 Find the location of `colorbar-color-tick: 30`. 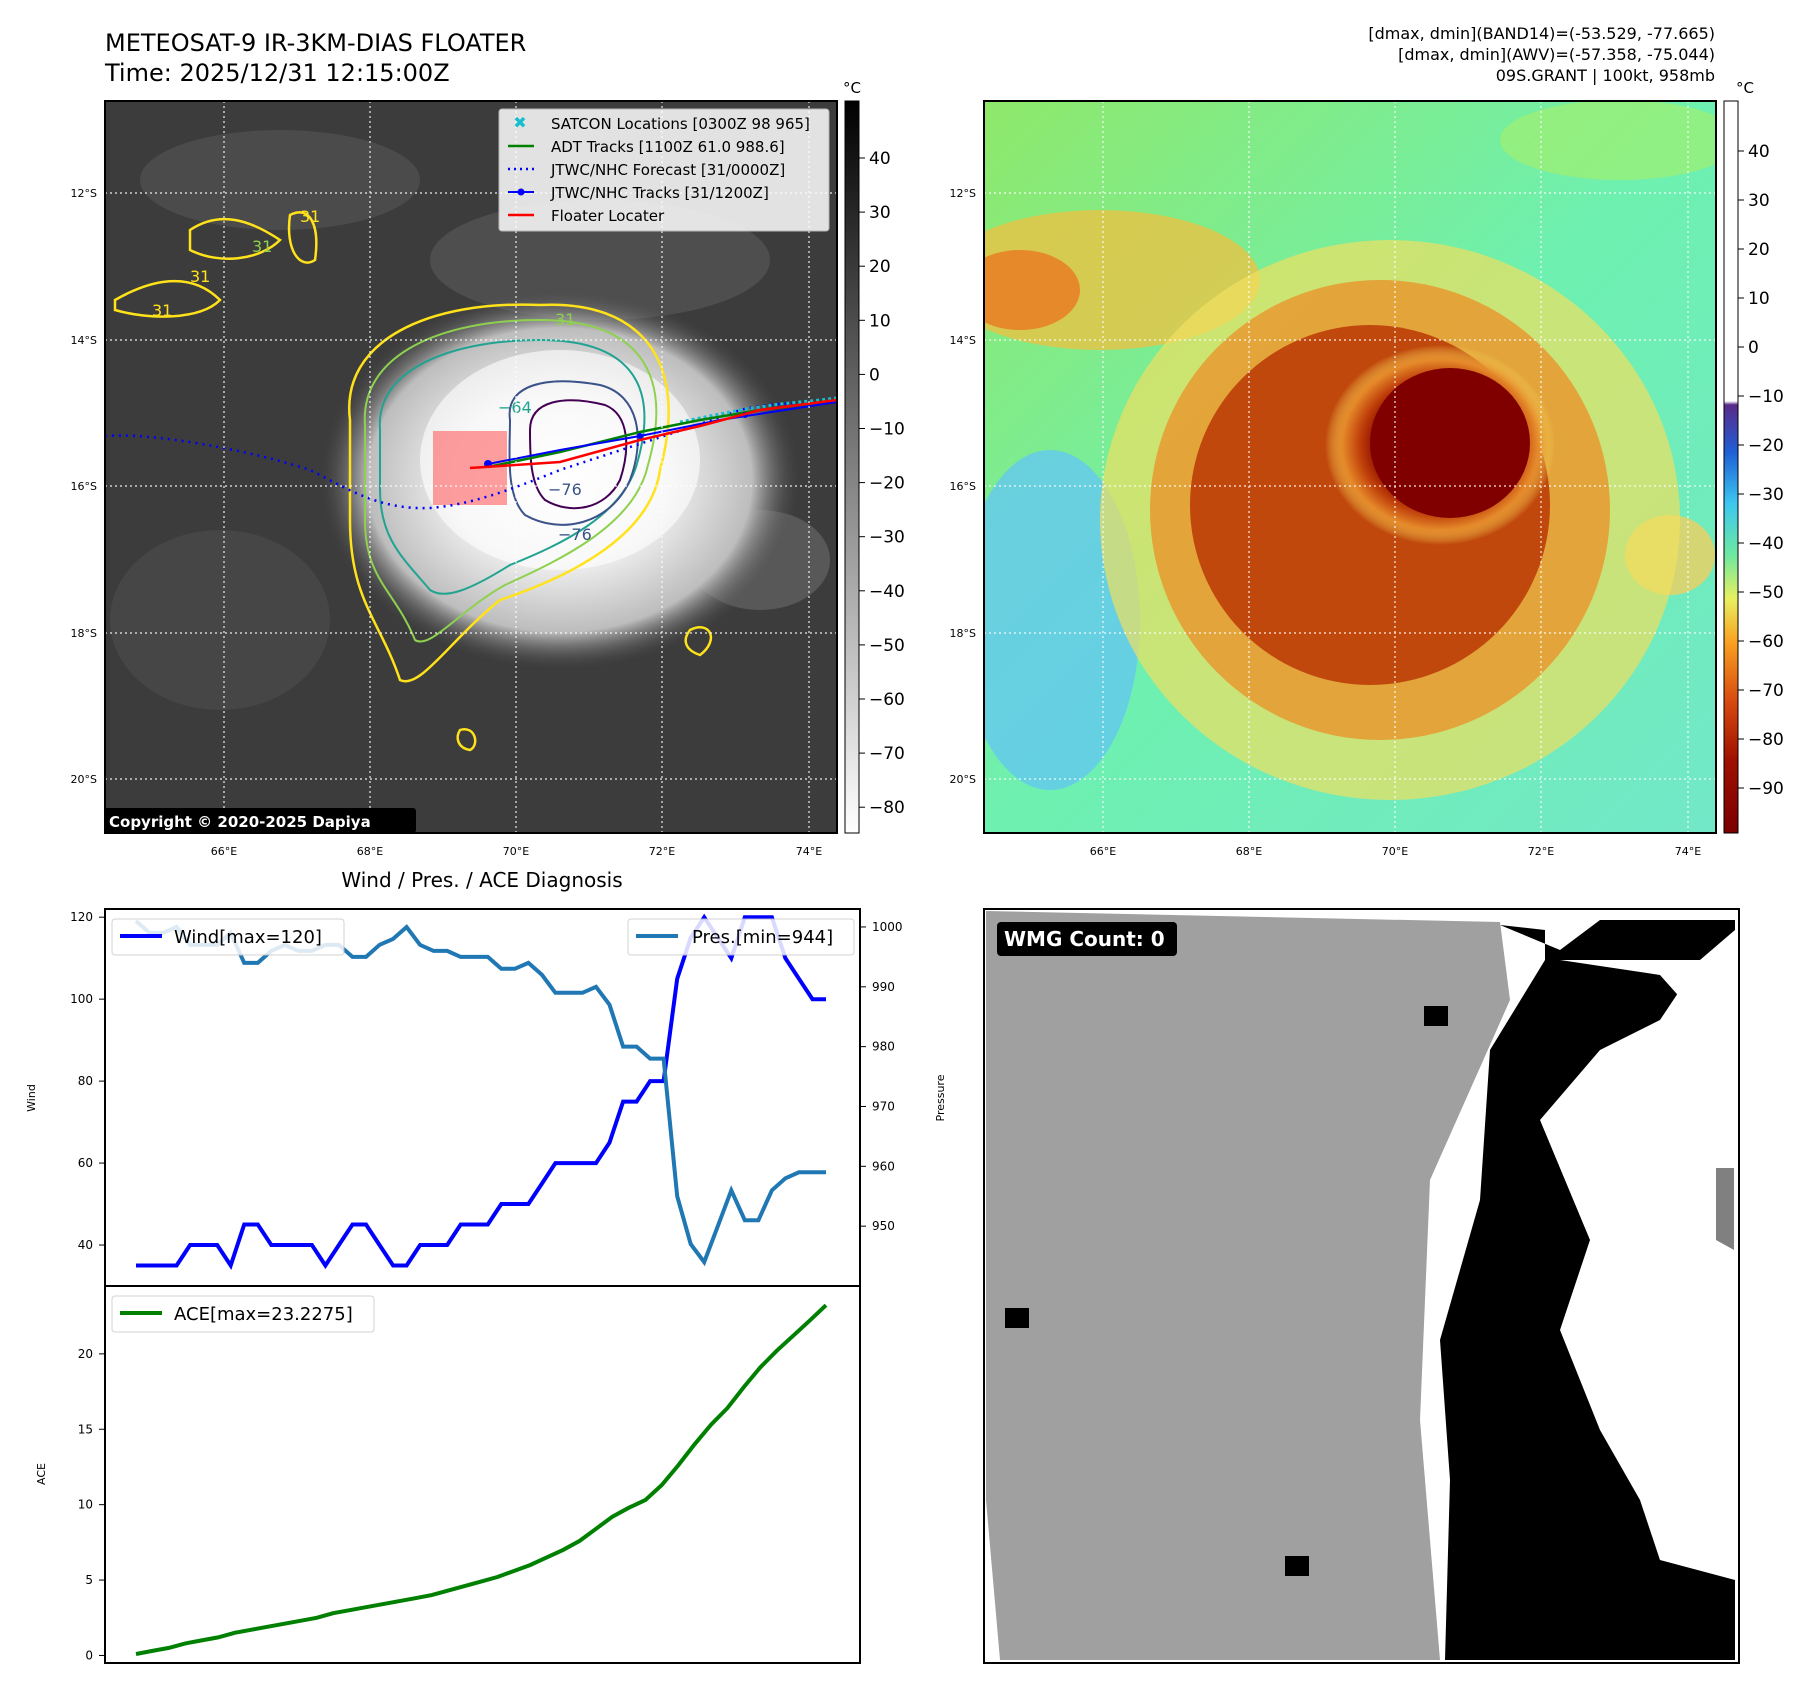

colorbar-color-tick: 30 is located at coordinates (1759, 201).